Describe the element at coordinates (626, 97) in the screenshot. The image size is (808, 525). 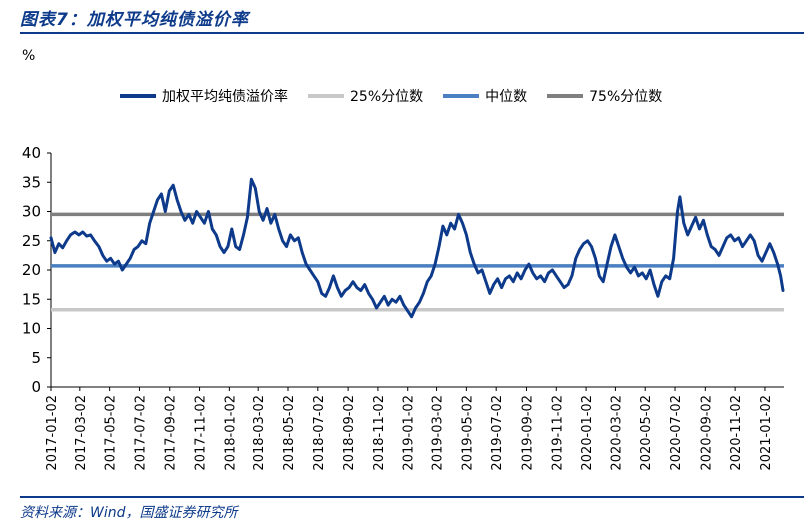
I see `legend-label-p75: 75%分位数` at that location.